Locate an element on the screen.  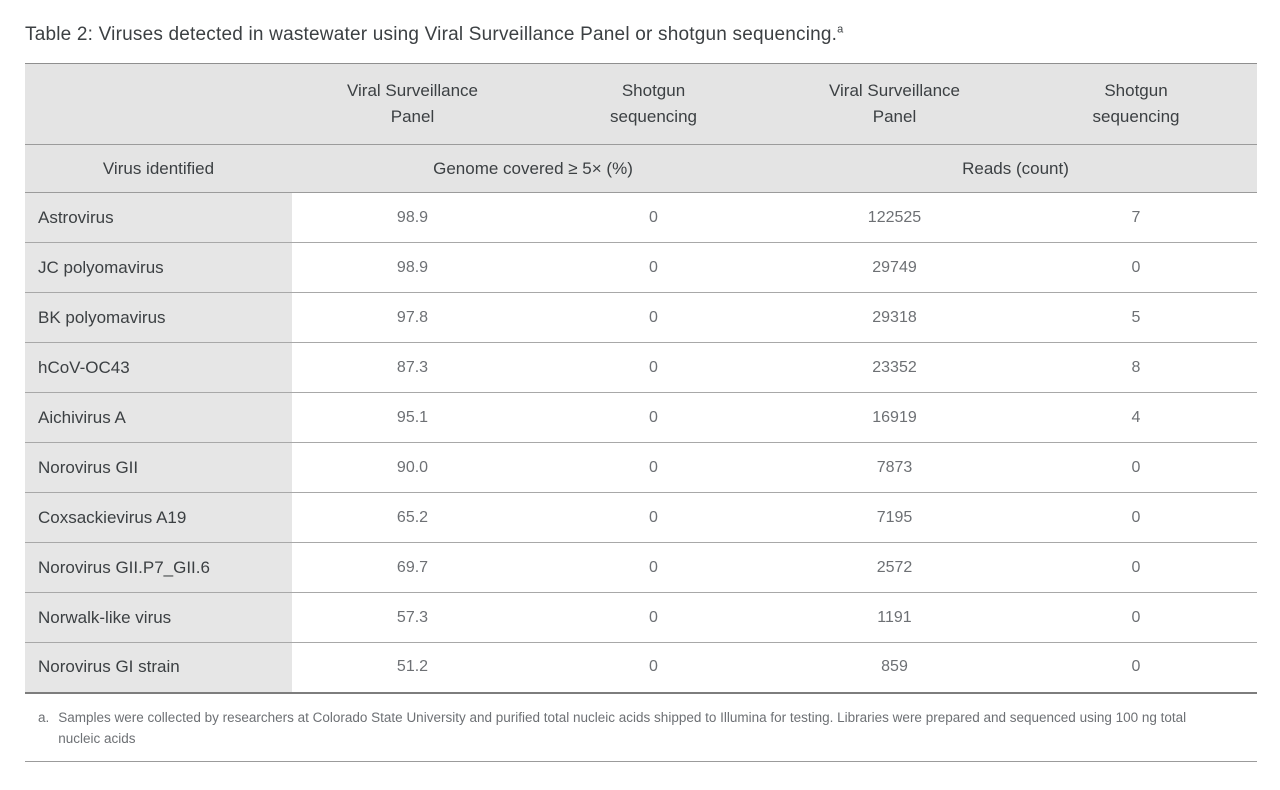
genome-vsp-cell: 90.0 is located at coordinates (412, 467).